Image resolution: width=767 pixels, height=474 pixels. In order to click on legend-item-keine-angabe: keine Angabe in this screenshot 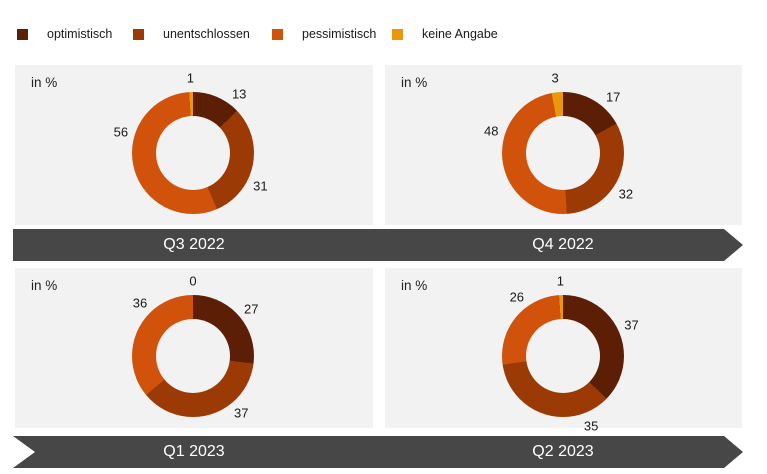, I will do `click(445, 34)`.